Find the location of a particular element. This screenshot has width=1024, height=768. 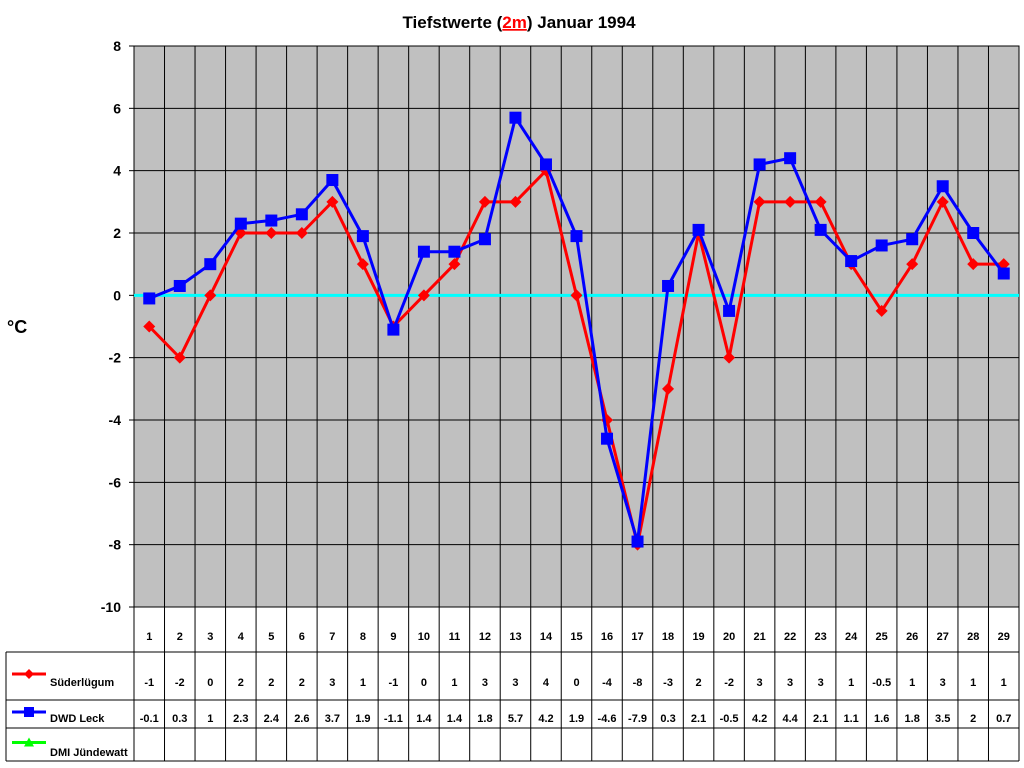

title-prefix: Tiefstwerte ( is located at coordinates (452, 22).